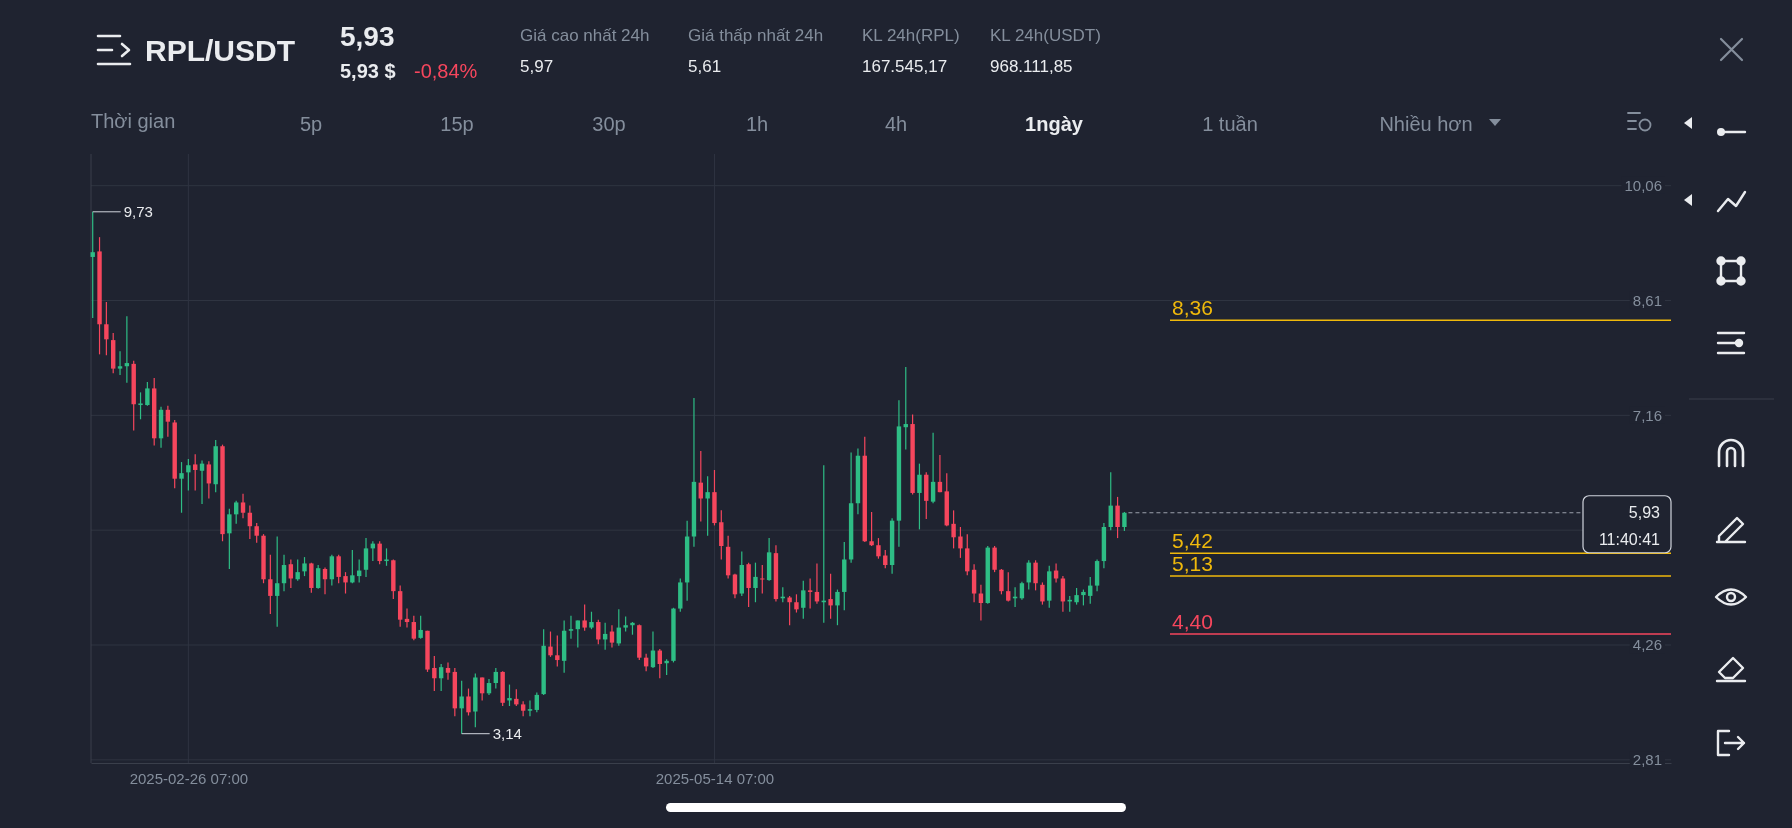 The width and height of the screenshot is (1792, 828). What do you see at coordinates (138, 211) in the screenshot?
I see `annotation: 9,73` at bounding box center [138, 211].